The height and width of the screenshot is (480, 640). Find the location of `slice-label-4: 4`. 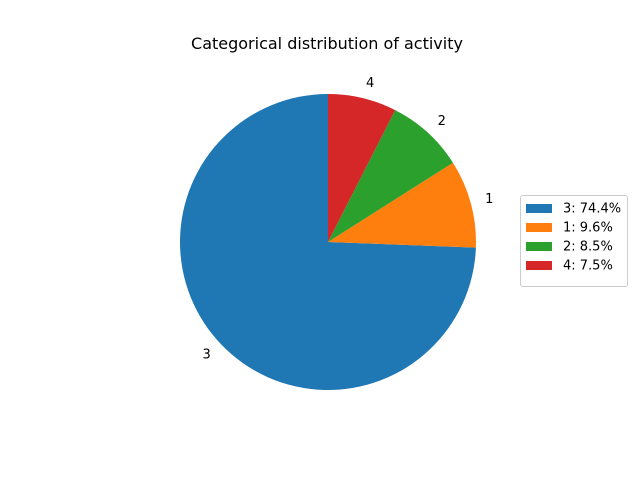

slice-label-4: 4 is located at coordinates (370, 83).